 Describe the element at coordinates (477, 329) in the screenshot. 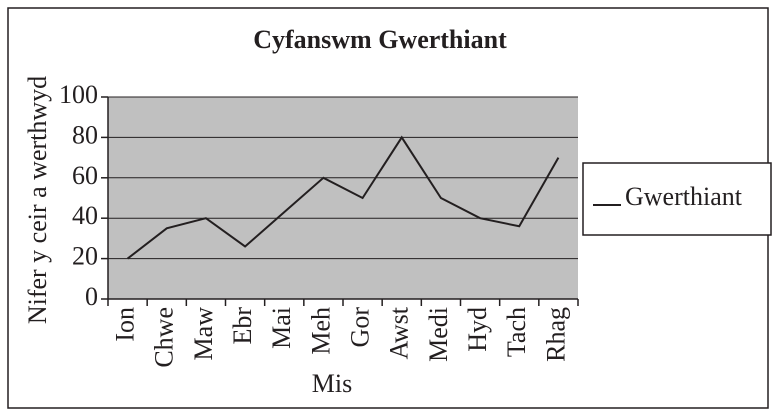

I see `x-tick-label: Hyd` at that location.